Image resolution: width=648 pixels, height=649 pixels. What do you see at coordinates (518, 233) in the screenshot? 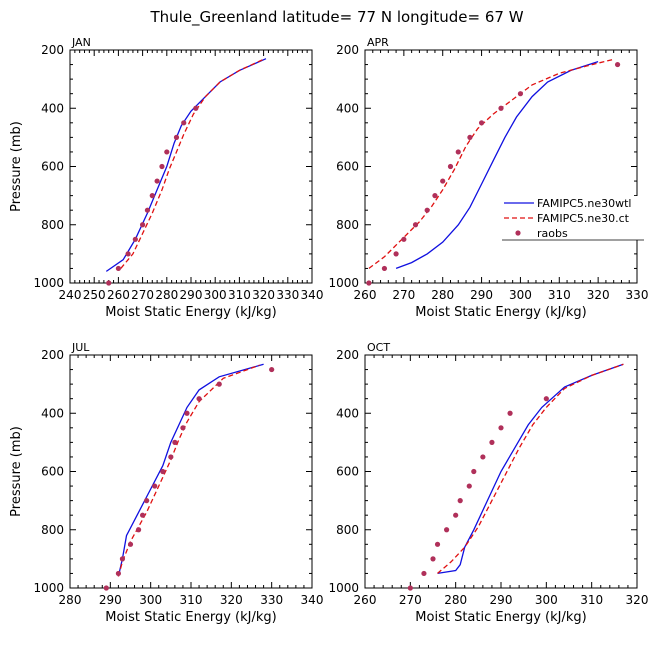
I see `legend-swatch-marker` at bounding box center [518, 233].